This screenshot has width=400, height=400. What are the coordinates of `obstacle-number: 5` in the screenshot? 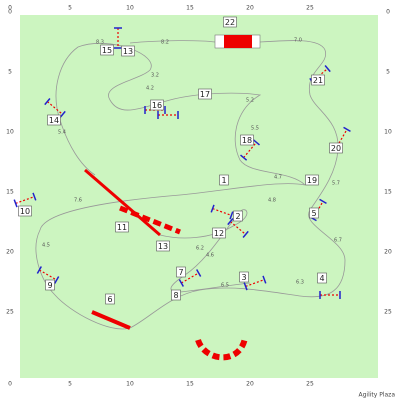 It's located at (313, 213).